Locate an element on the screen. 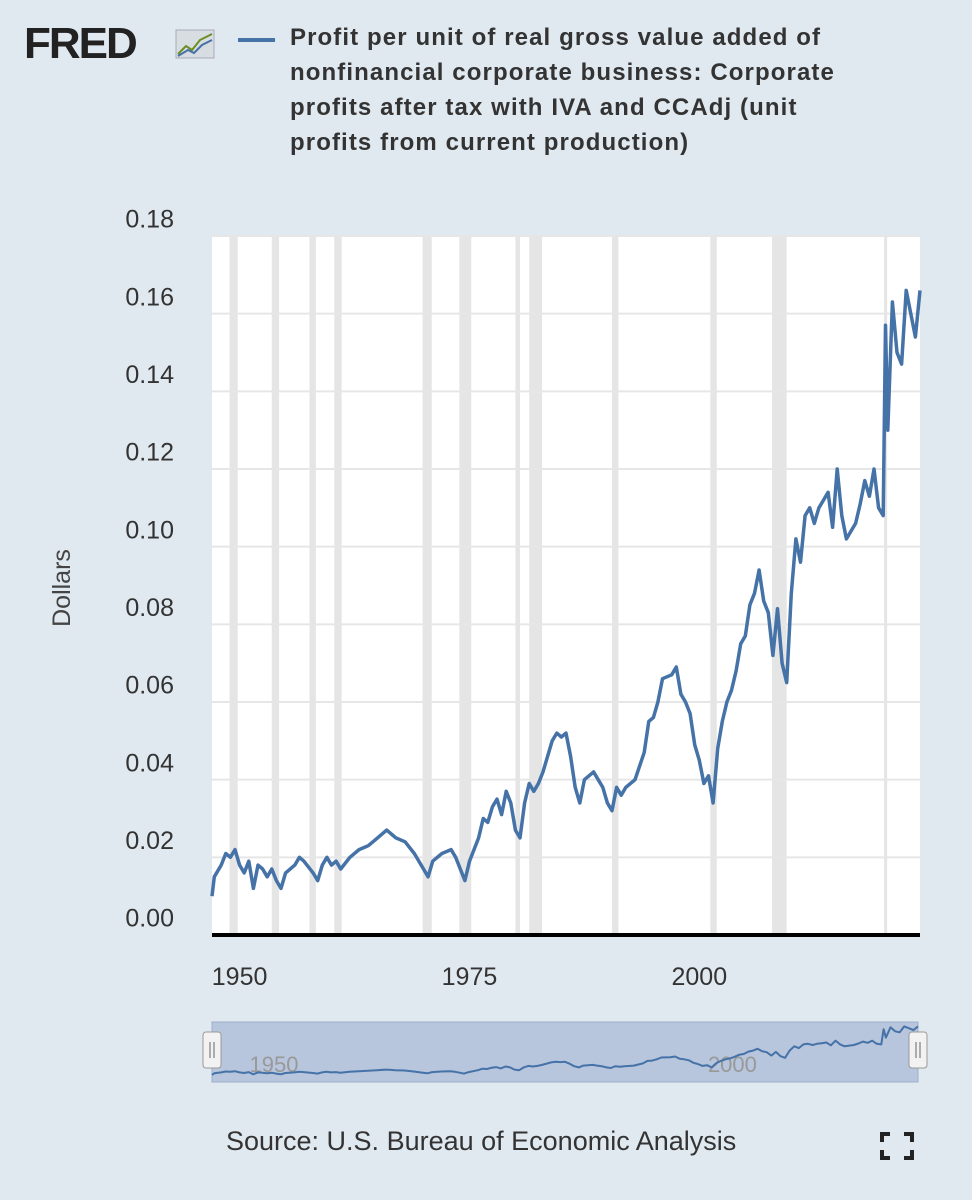 The width and height of the screenshot is (972, 1200). logo: FRED is located at coordinates (80, 43).